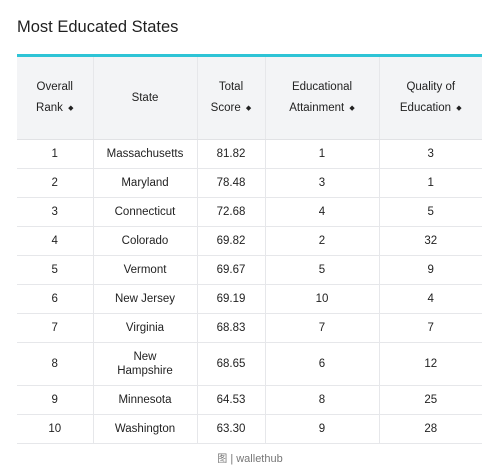 Image resolution: width=500 pixels, height=475 pixels. I want to click on table-row: 7 Virginia 68.83 7 7, so click(249, 328).